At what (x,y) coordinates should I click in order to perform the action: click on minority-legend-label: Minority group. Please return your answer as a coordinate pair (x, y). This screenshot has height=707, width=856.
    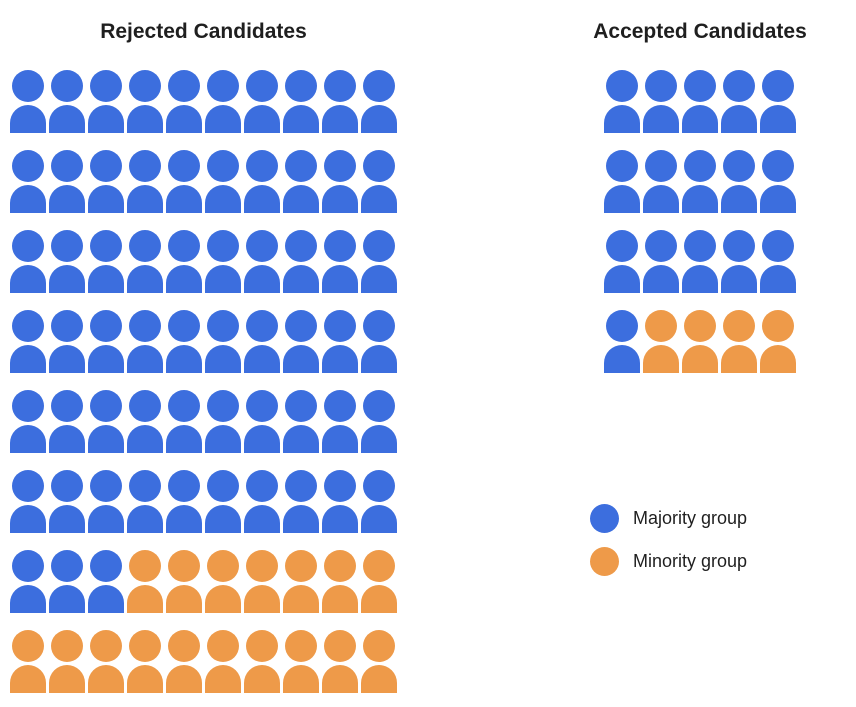
    Looking at the image, I should click on (690, 561).